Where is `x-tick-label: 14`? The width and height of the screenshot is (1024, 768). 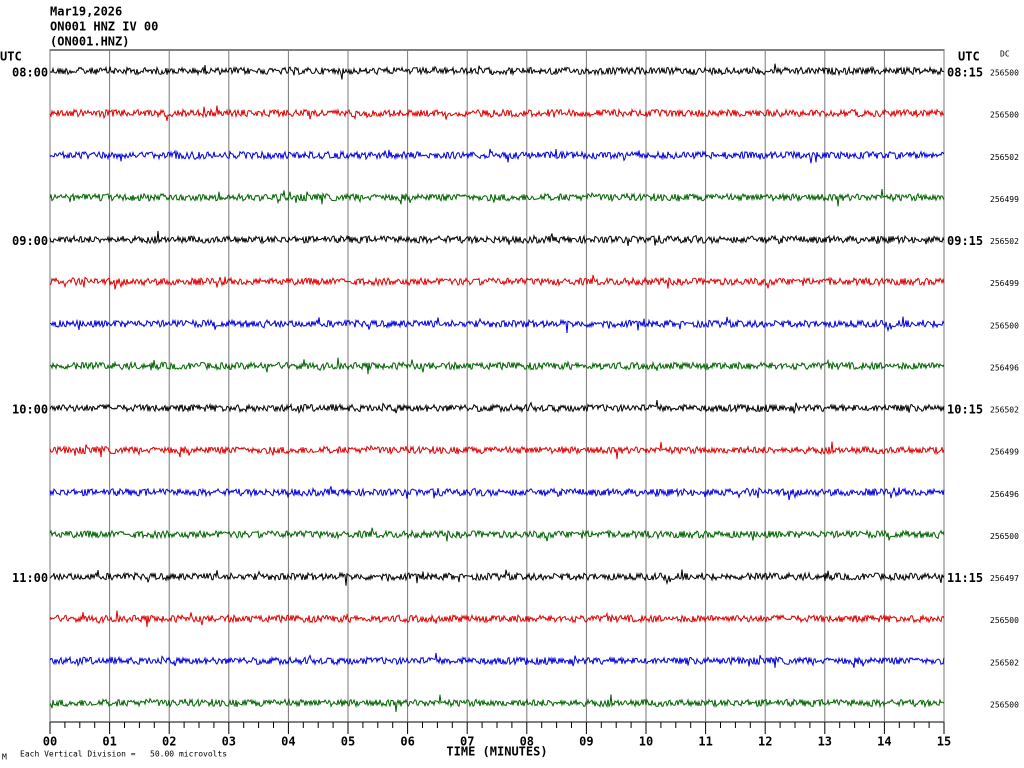
x-tick-label: 14 is located at coordinates (884, 742).